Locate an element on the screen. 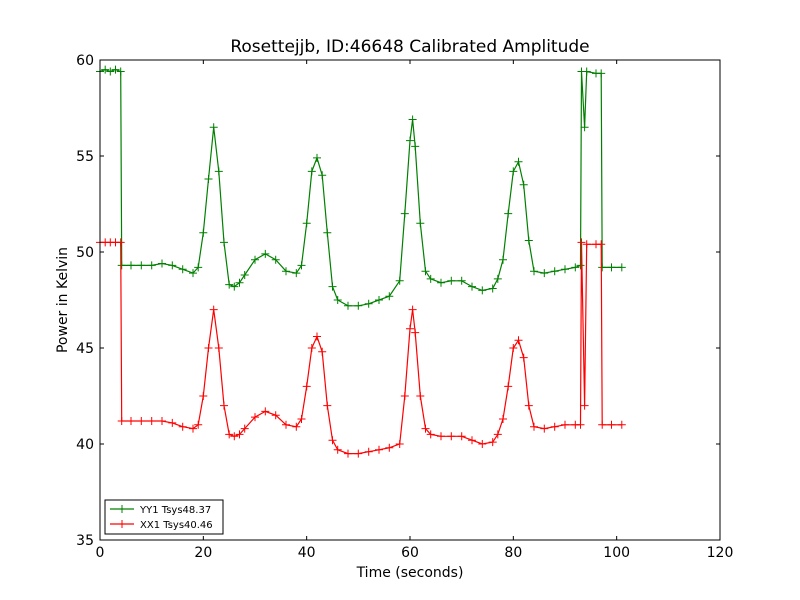 The image size is (800, 600). y-tick-label: 35 is located at coordinates (85, 541).